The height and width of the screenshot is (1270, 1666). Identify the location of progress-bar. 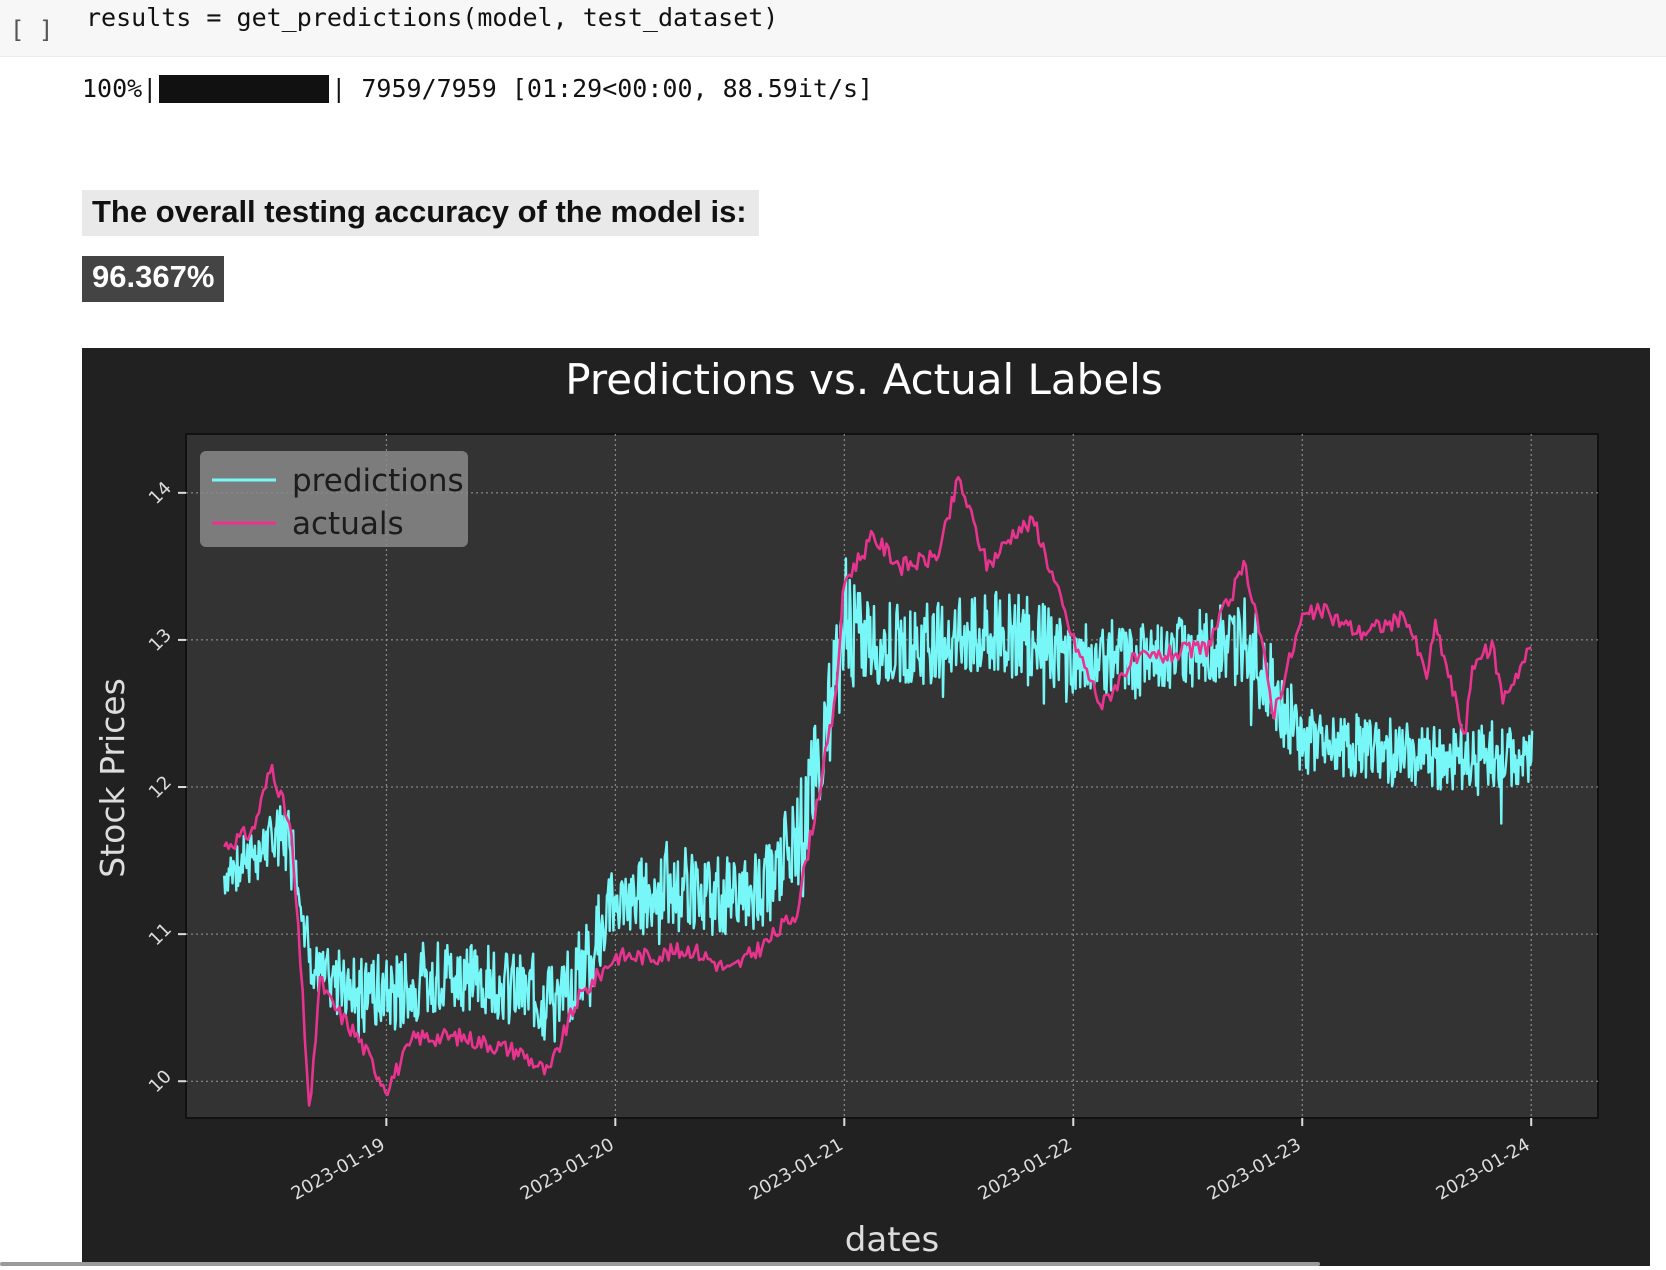
(244, 88).